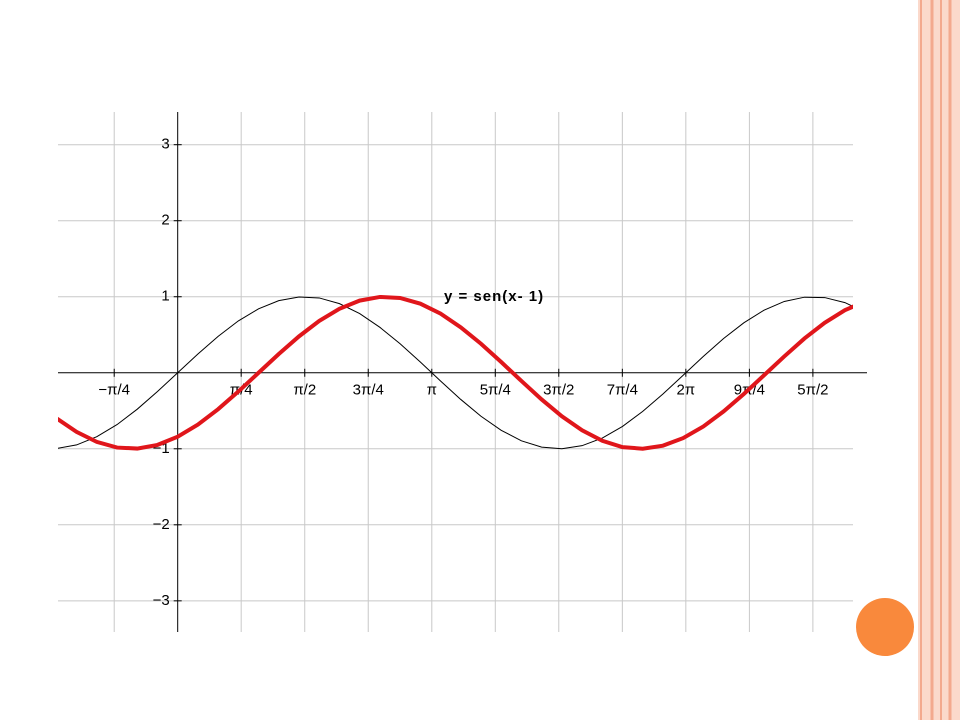 This screenshot has height=720, width=960. Describe the element at coordinates (812, 390) in the screenshot. I see `x-tick-label: 5π/2` at that location.